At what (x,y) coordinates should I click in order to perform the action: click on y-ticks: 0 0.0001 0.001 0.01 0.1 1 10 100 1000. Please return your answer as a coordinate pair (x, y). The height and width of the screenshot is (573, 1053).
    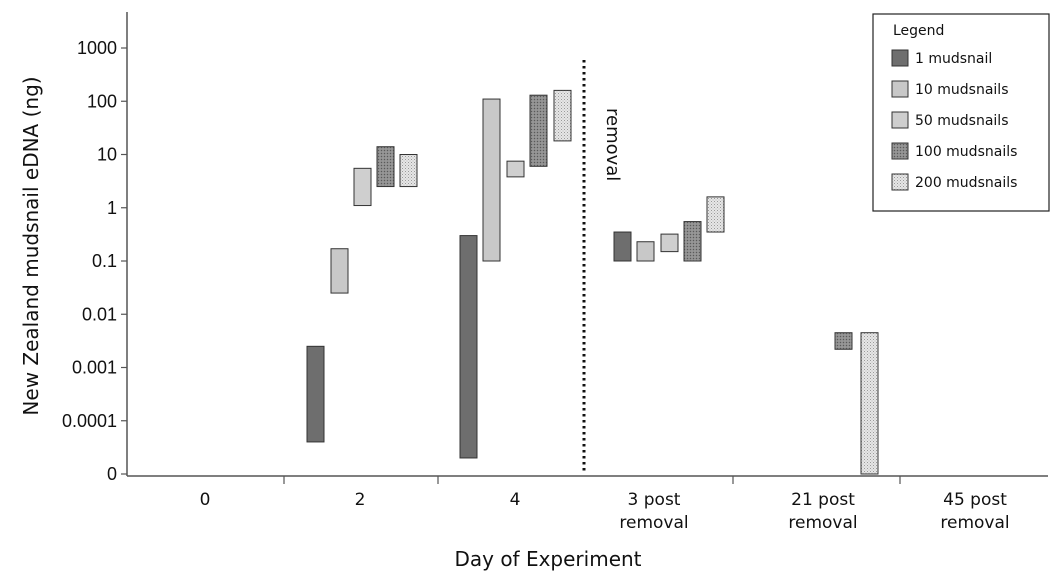
    Looking at the image, I should click on (94, 261).